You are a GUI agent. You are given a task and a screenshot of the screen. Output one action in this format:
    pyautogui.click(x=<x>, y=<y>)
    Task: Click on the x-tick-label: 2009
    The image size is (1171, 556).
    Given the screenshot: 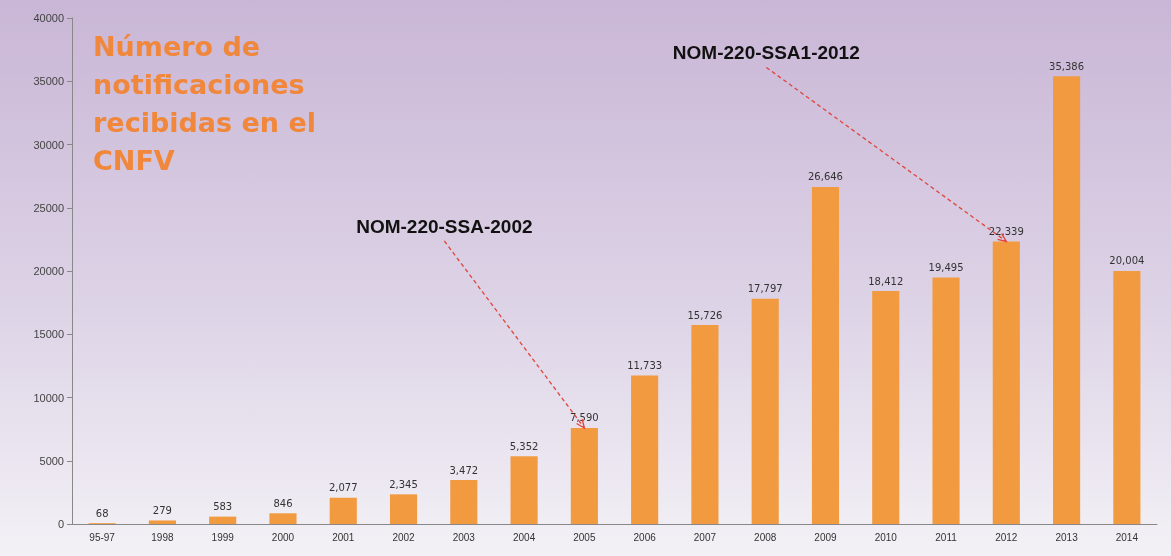 What is the action you would take?
    pyautogui.click(x=826, y=537)
    